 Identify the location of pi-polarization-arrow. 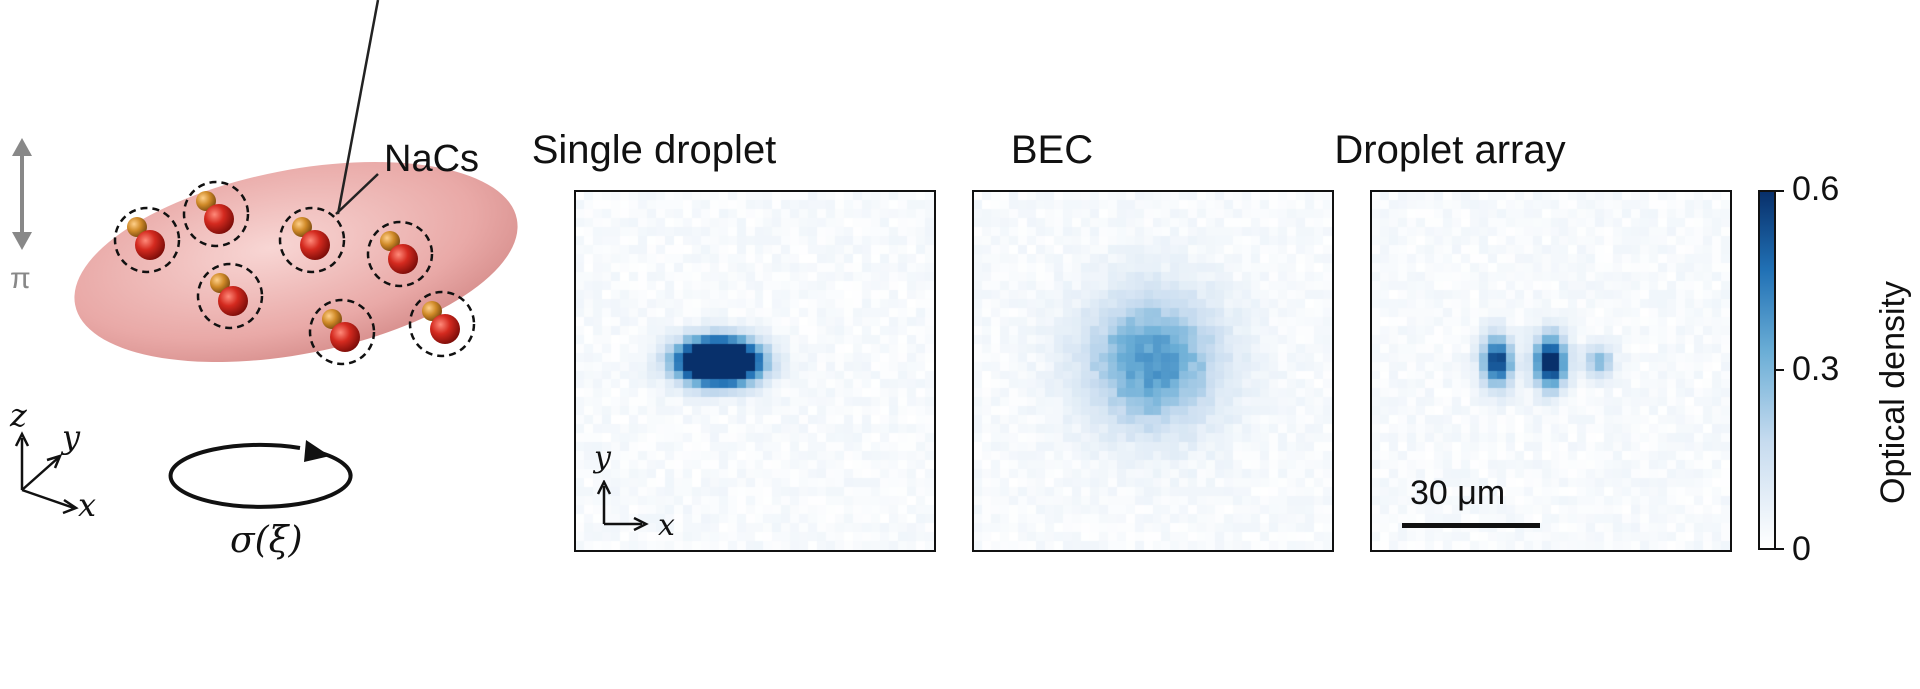
(22, 194).